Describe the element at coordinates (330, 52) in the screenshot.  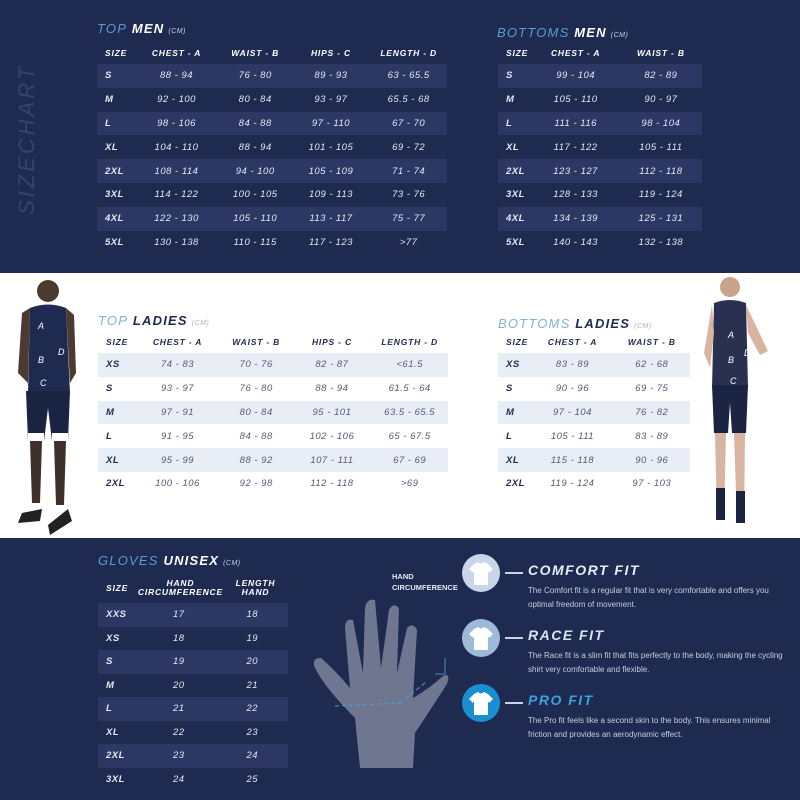
I see `column-header: HIPS - C` at that location.